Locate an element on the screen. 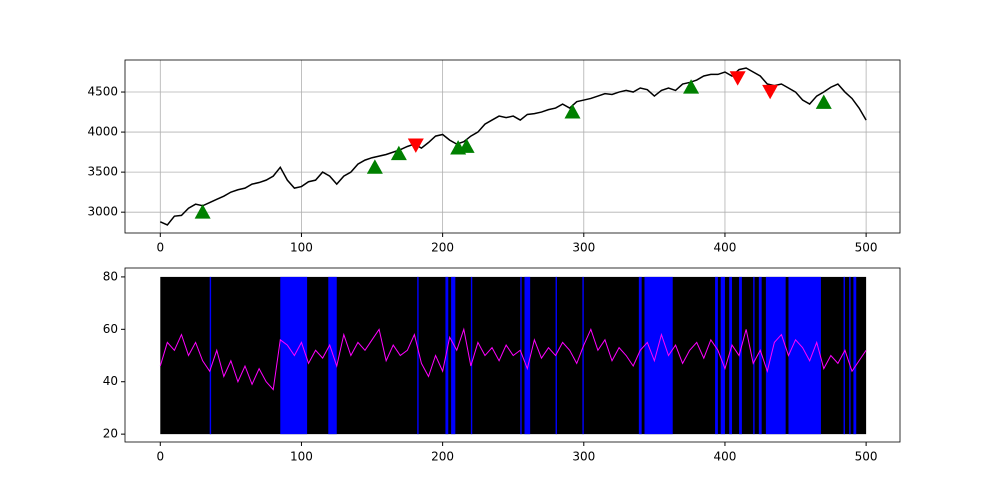 The height and width of the screenshot is (502, 1000). y-tick-label: 40 is located at coordinates (110, 381).